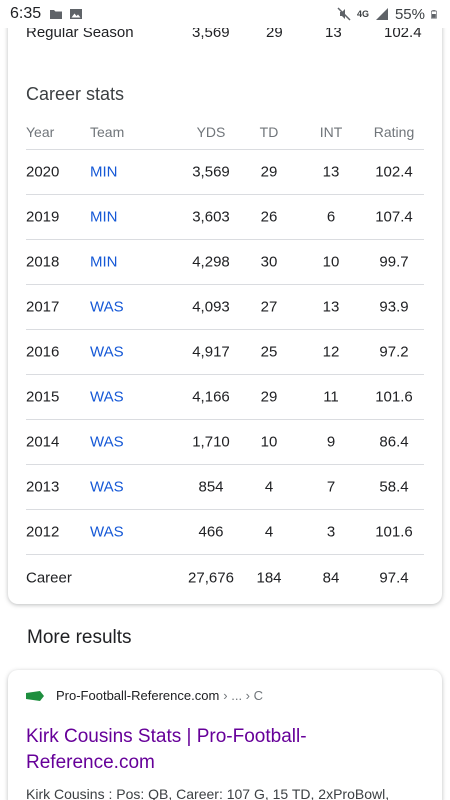  Describe the element at coordinates (80, 32) in the screenshot. I see `season-label: Regular Season` at that location.